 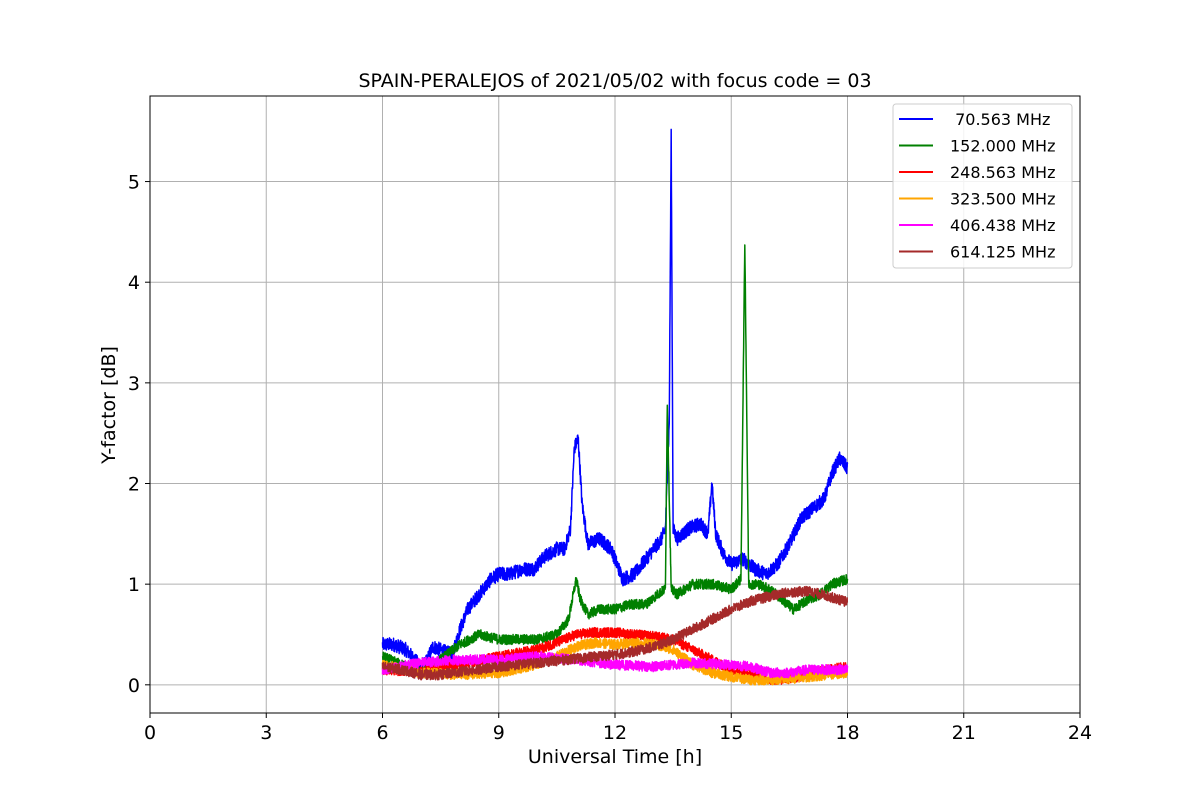 What do you see at coordinates (109, 405) in the screenshot?
I see `y-axis-label: Y-factor [dB]` at bounding box center [109, 405].